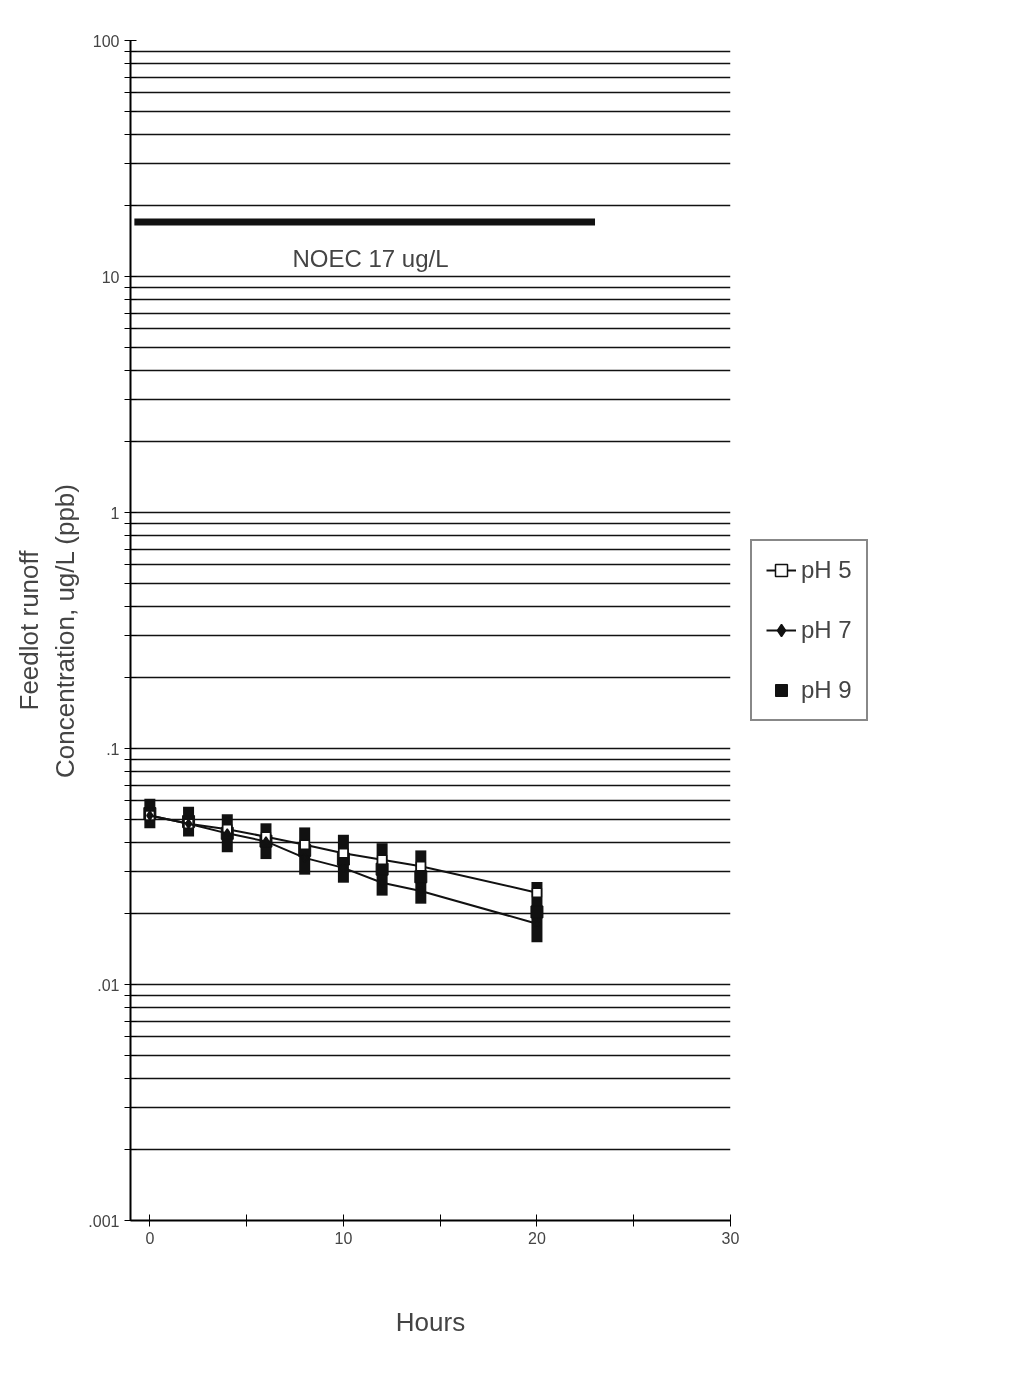  Describe the element at coordinates (110, 277) in the screenshot. I see `y-tick-label: 10` at that location.